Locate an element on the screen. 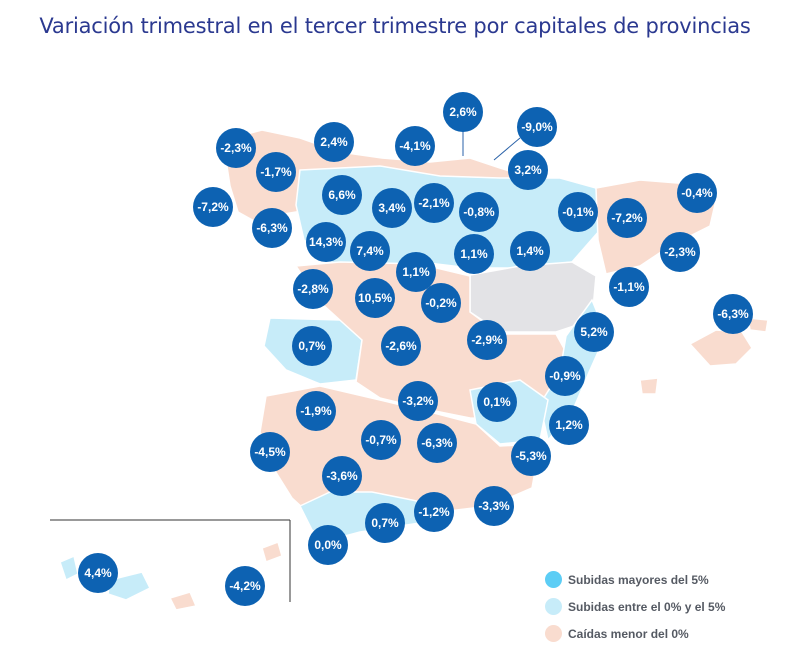 The image size is (790, 656). province-badge: 7,4% is located at coordinates (370, 251).